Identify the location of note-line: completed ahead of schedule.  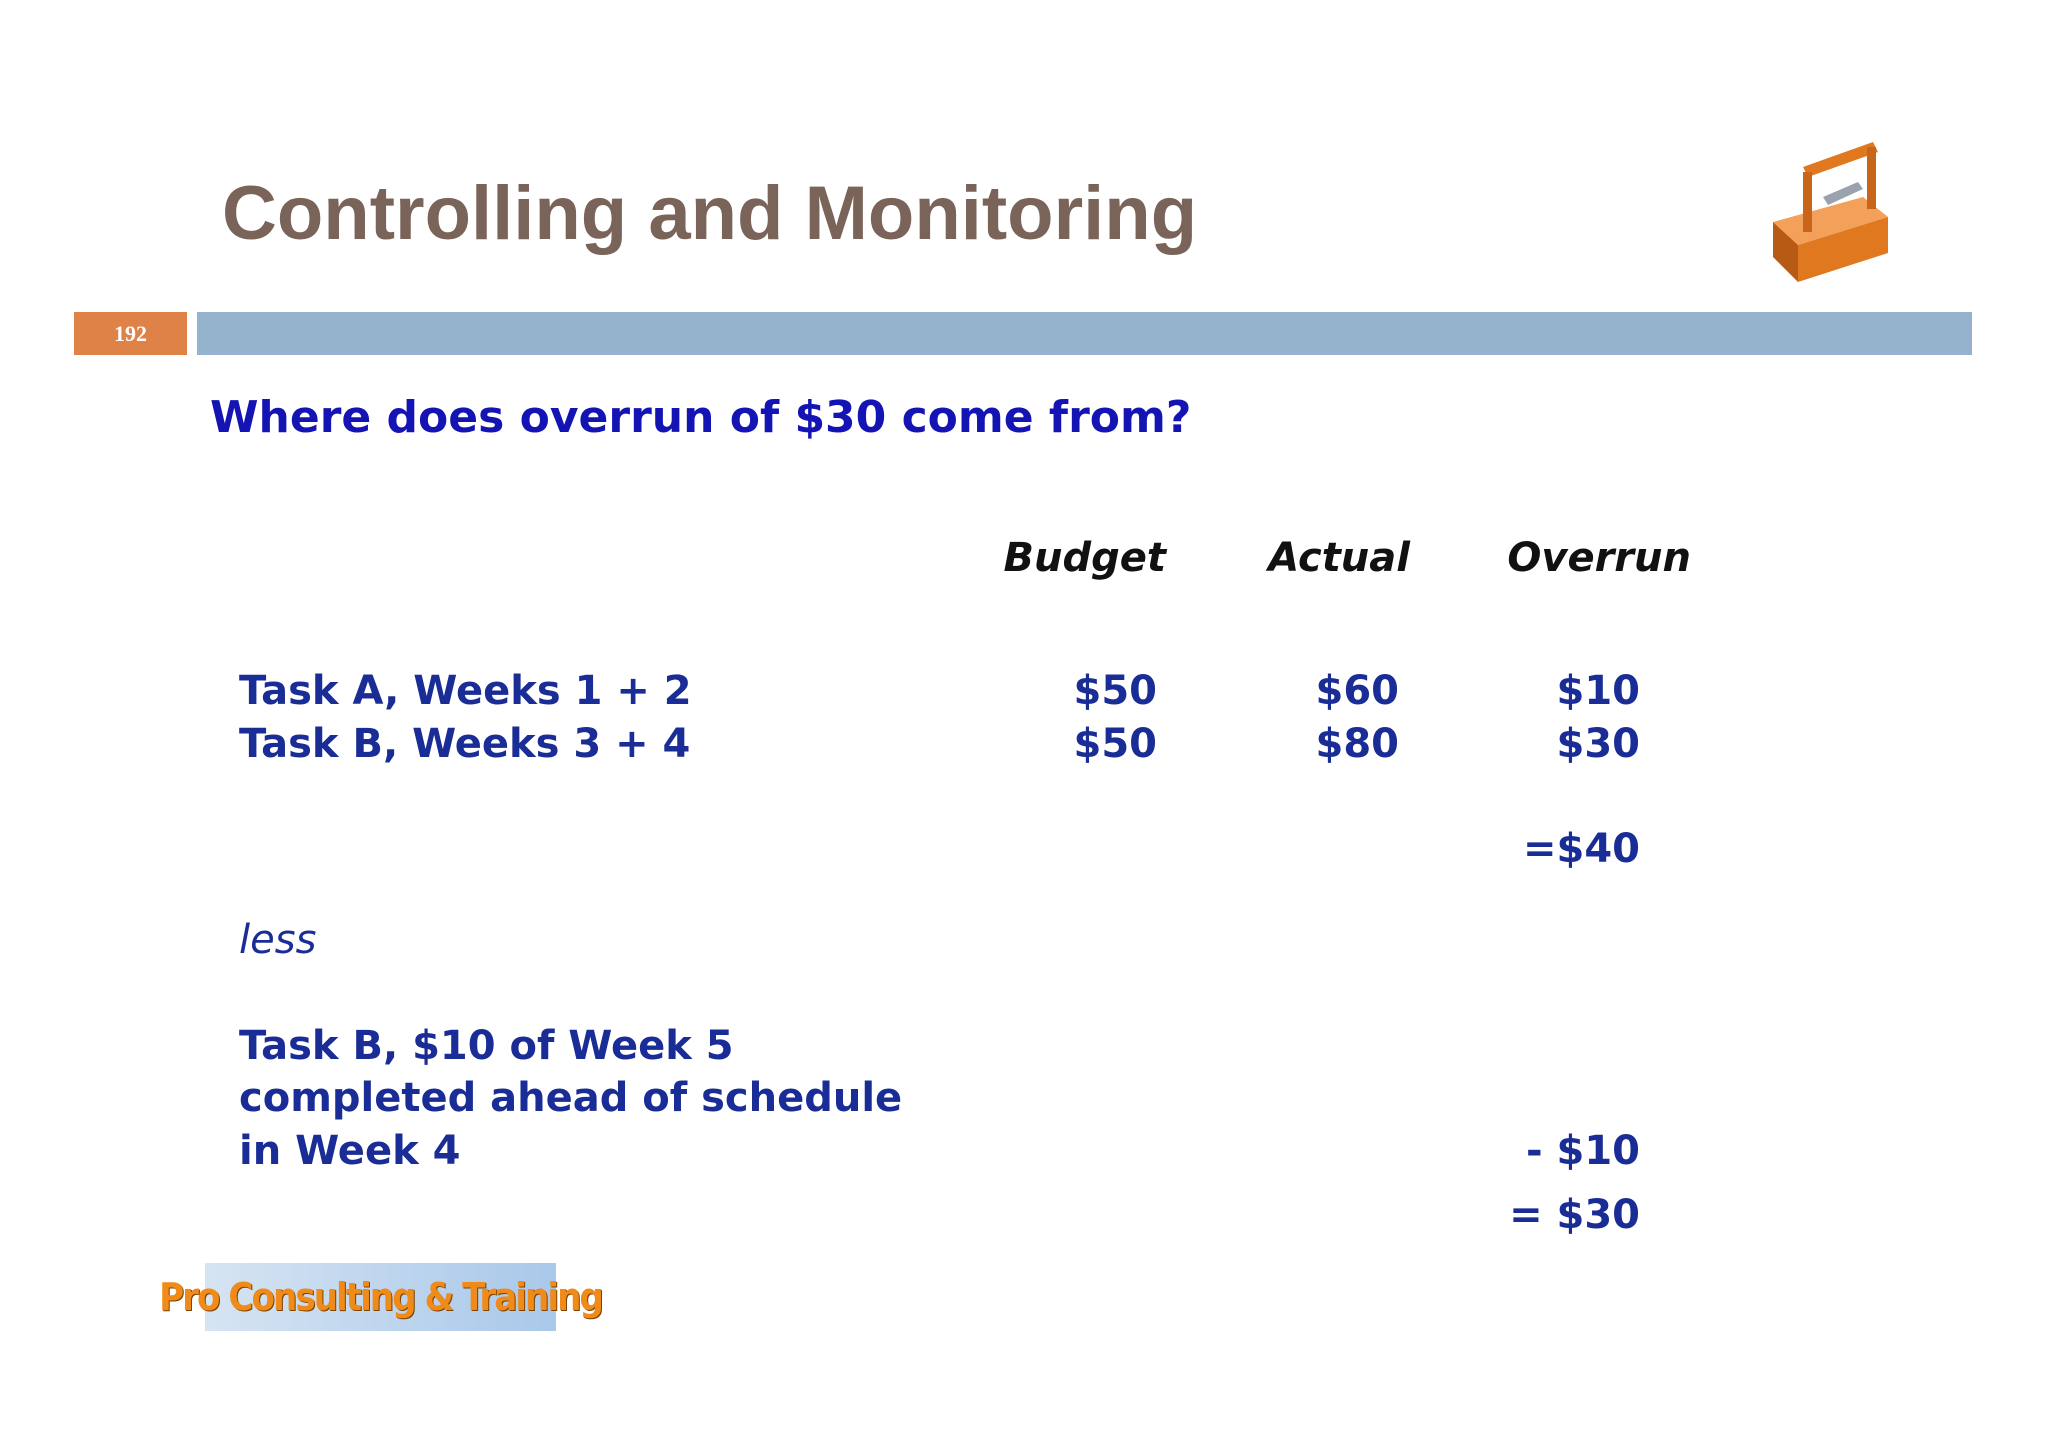
(571, 1098).